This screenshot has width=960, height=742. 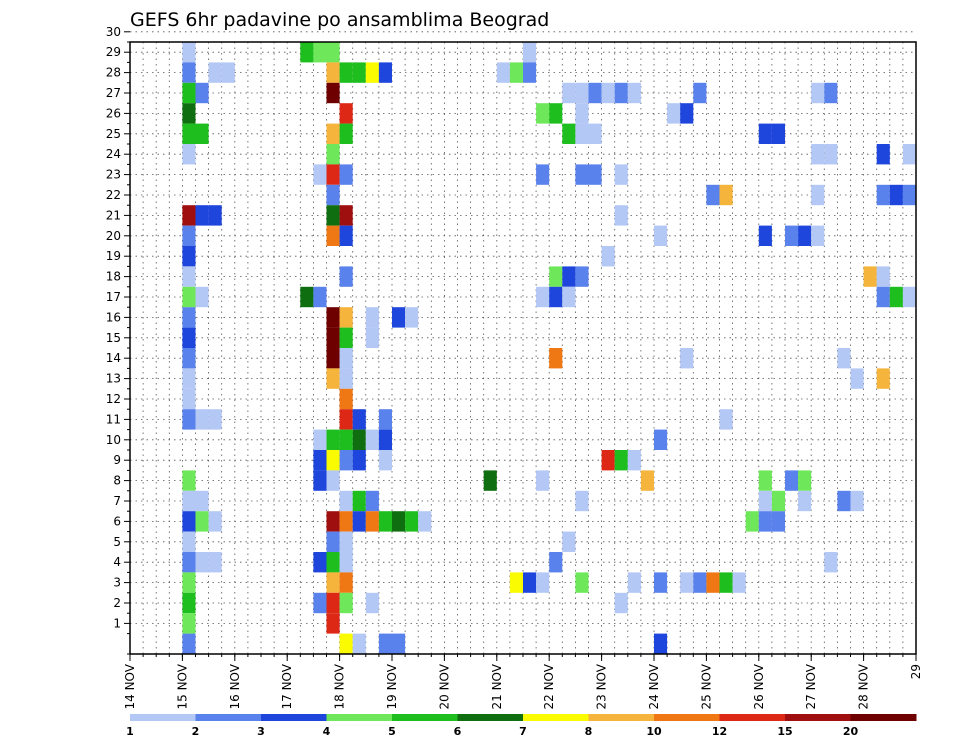 I want to click on y-tick-label: 30, so click(x=113, y=32).